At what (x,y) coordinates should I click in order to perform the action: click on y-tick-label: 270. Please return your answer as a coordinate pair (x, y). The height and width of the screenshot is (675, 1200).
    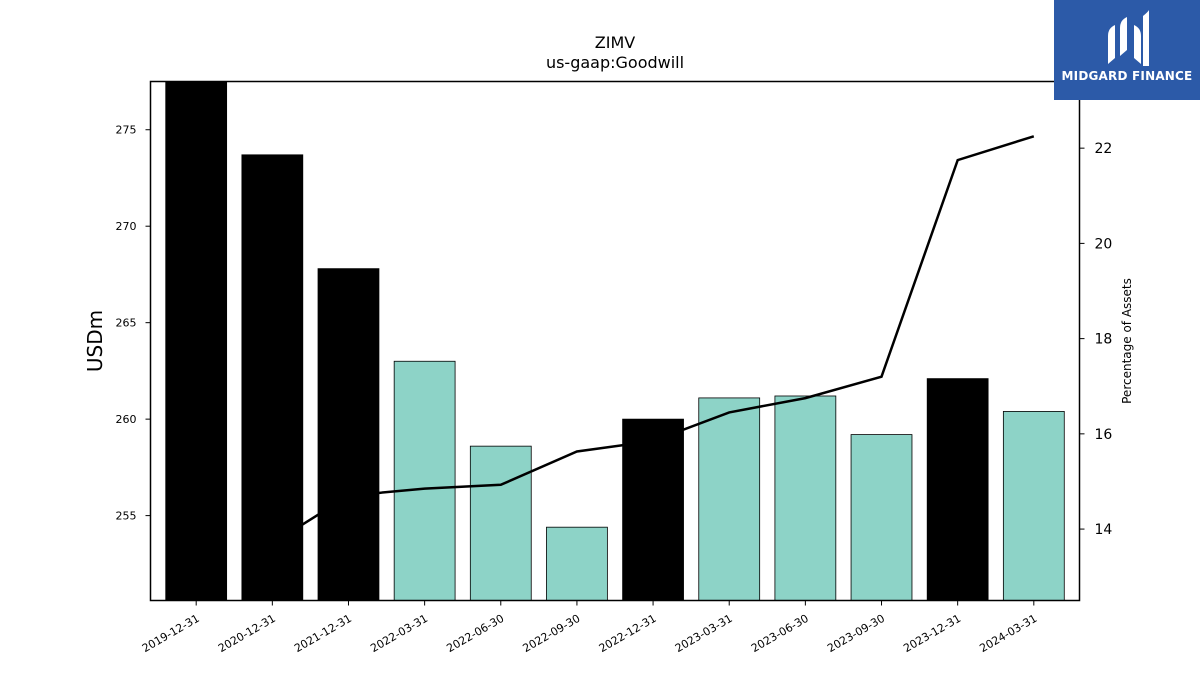
    Looking at the image, I should click on (126, 226).